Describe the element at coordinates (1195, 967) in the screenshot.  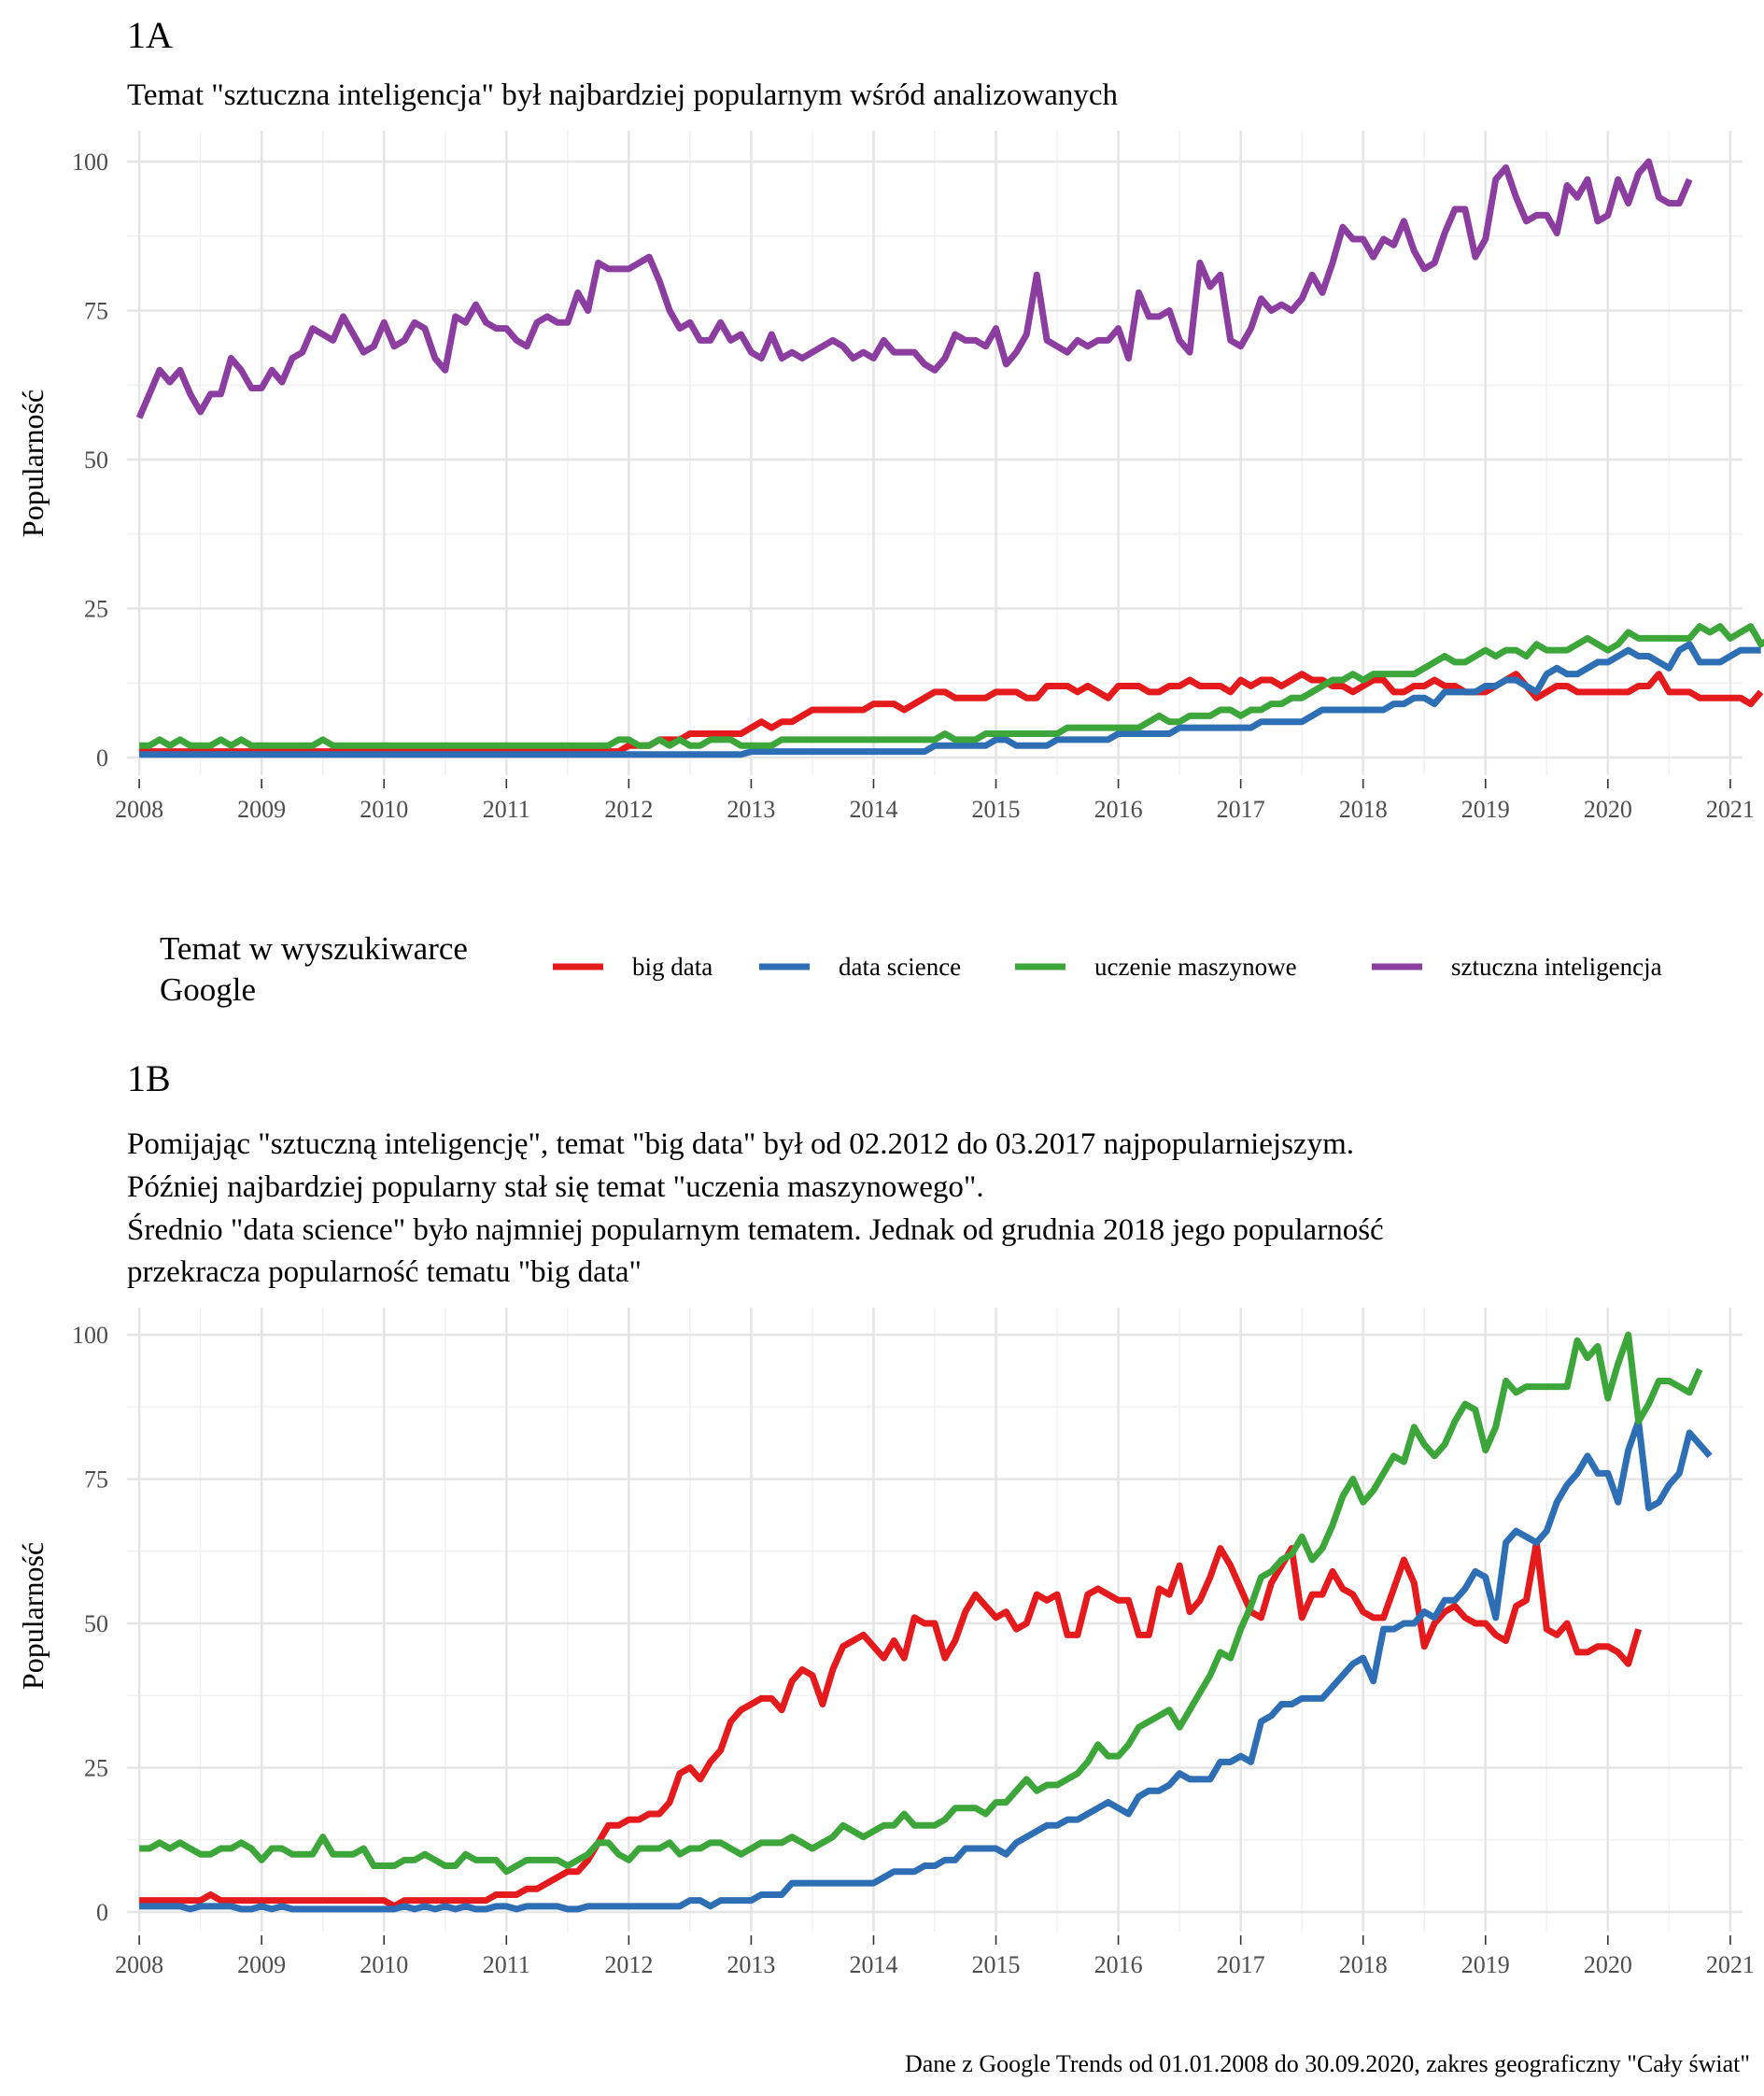
I see `legend-label: uczenie maszynowe` at that location.